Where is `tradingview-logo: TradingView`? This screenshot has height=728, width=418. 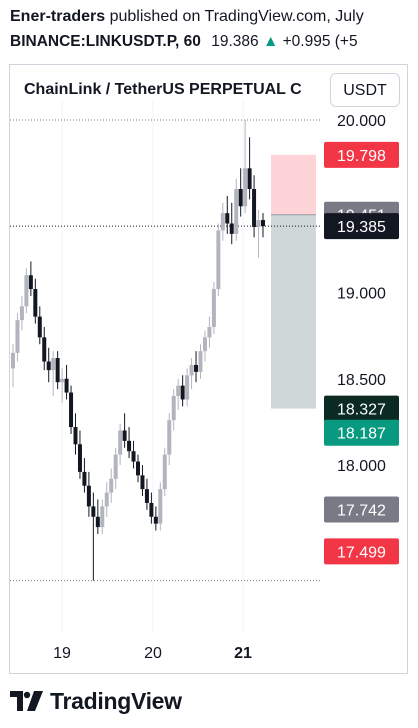 tradingview-logo: TradingView is located at coordinates (96, 701).